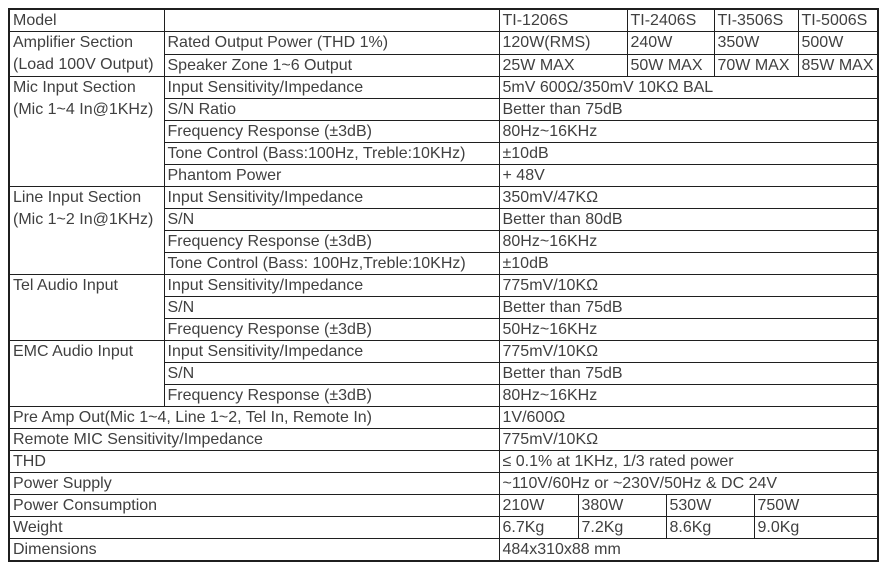  What do you see at coordinates (756, 65) in the screenshot?
I see `value-cell: 70W MAX` at bounding box center [756, 65].